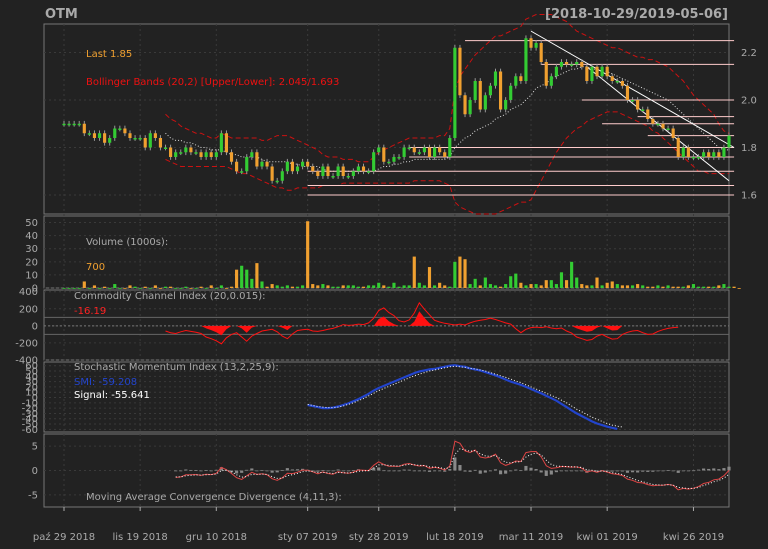 This screenshot has height=549, width=768. Describe the element at coordinates (308, 537) in the screenshot. I see `x-tick-label: sty 07 2019` at that location.